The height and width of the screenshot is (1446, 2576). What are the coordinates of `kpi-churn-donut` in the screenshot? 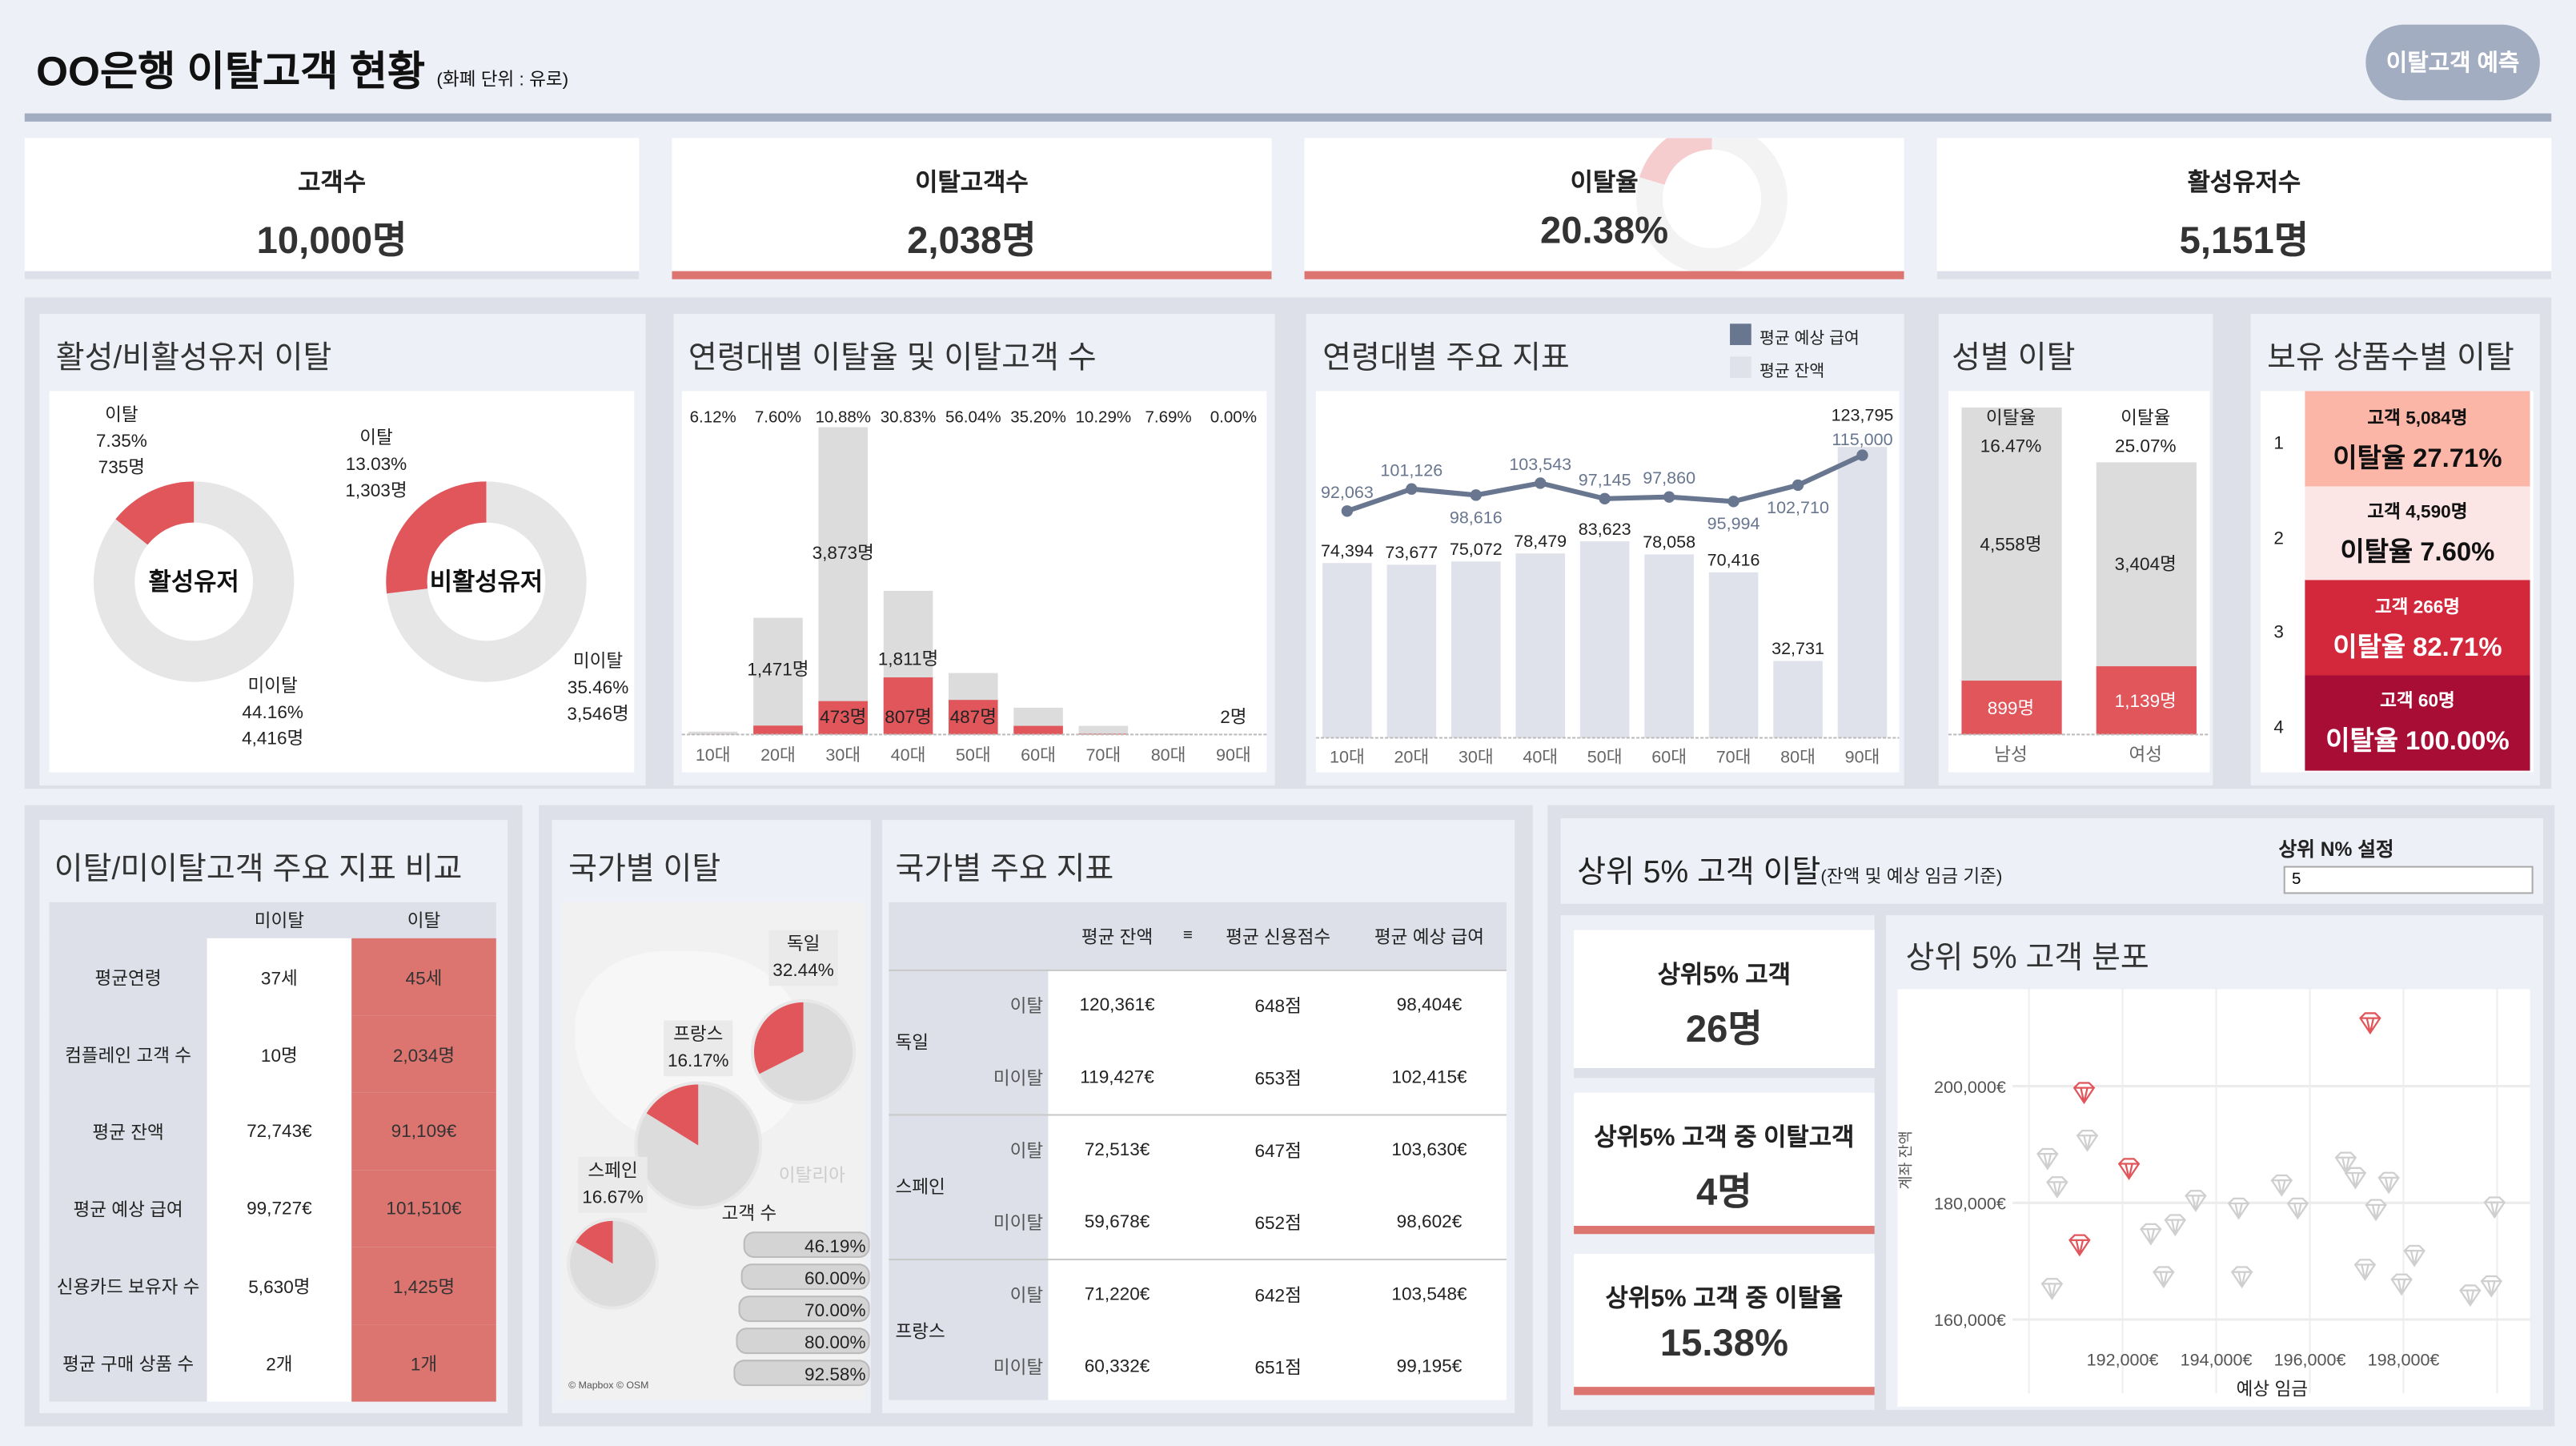 It's located at (1712, 207).